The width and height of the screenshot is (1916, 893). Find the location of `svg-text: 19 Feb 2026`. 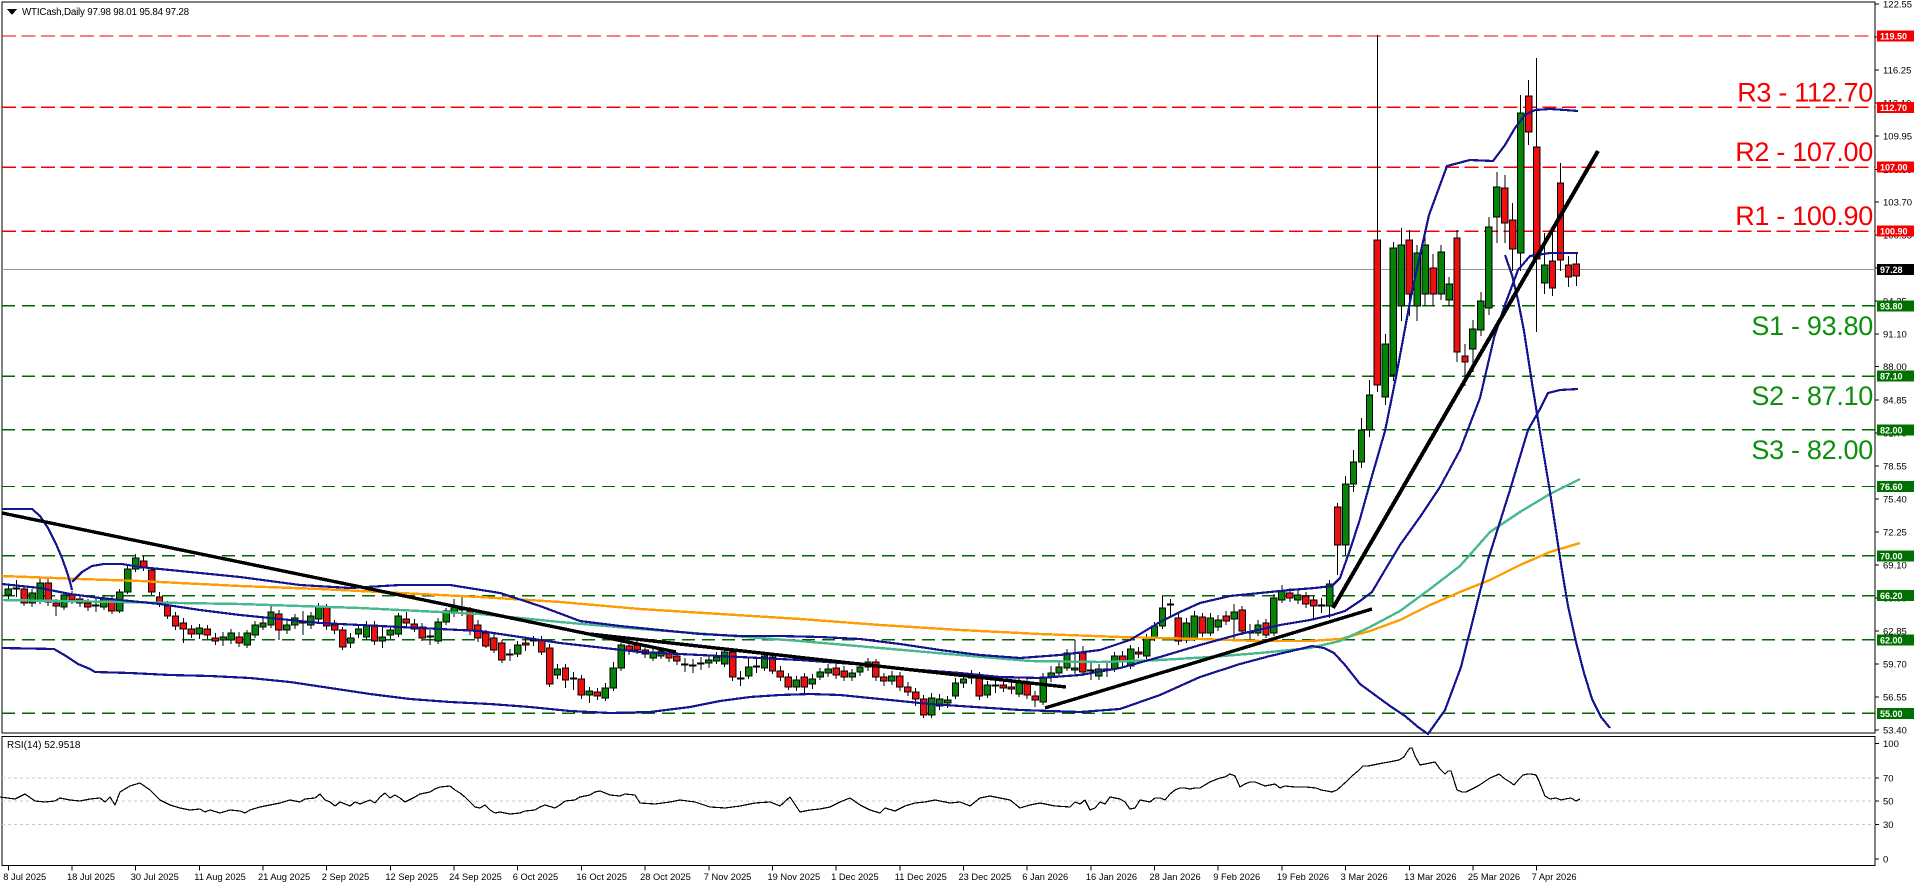

svg-text: 19 Feb 2026 is located at coordinates (1303, 877).